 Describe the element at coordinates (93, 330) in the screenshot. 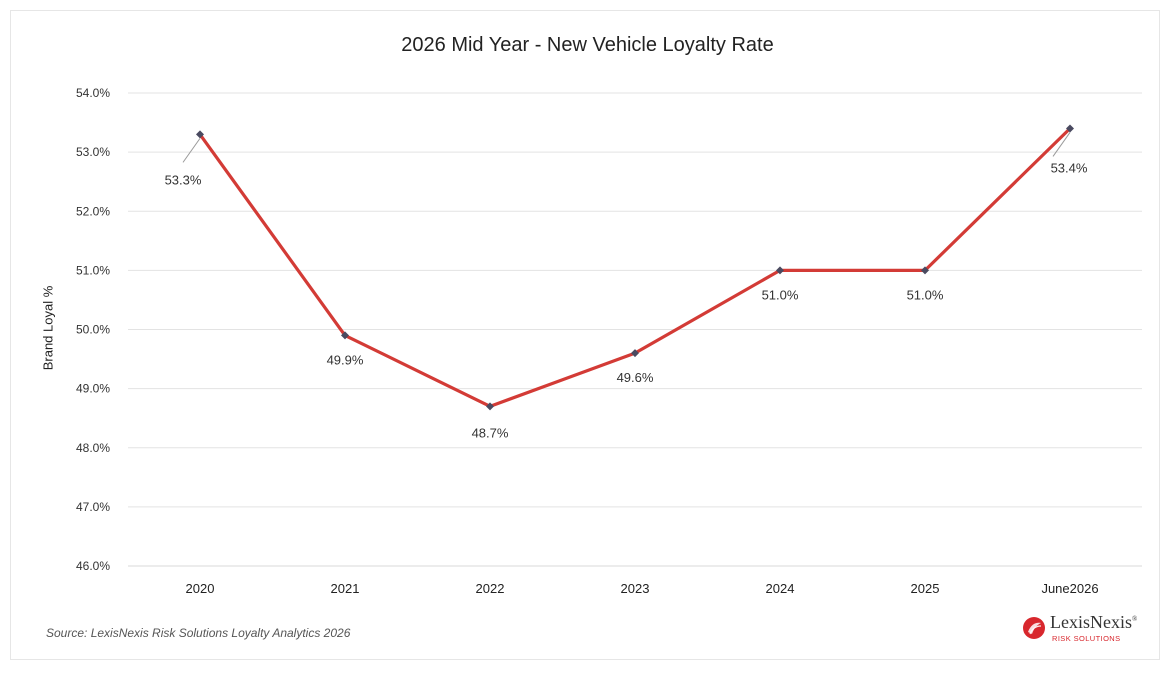

I see `y-tick-label: 50.0%` at that location.